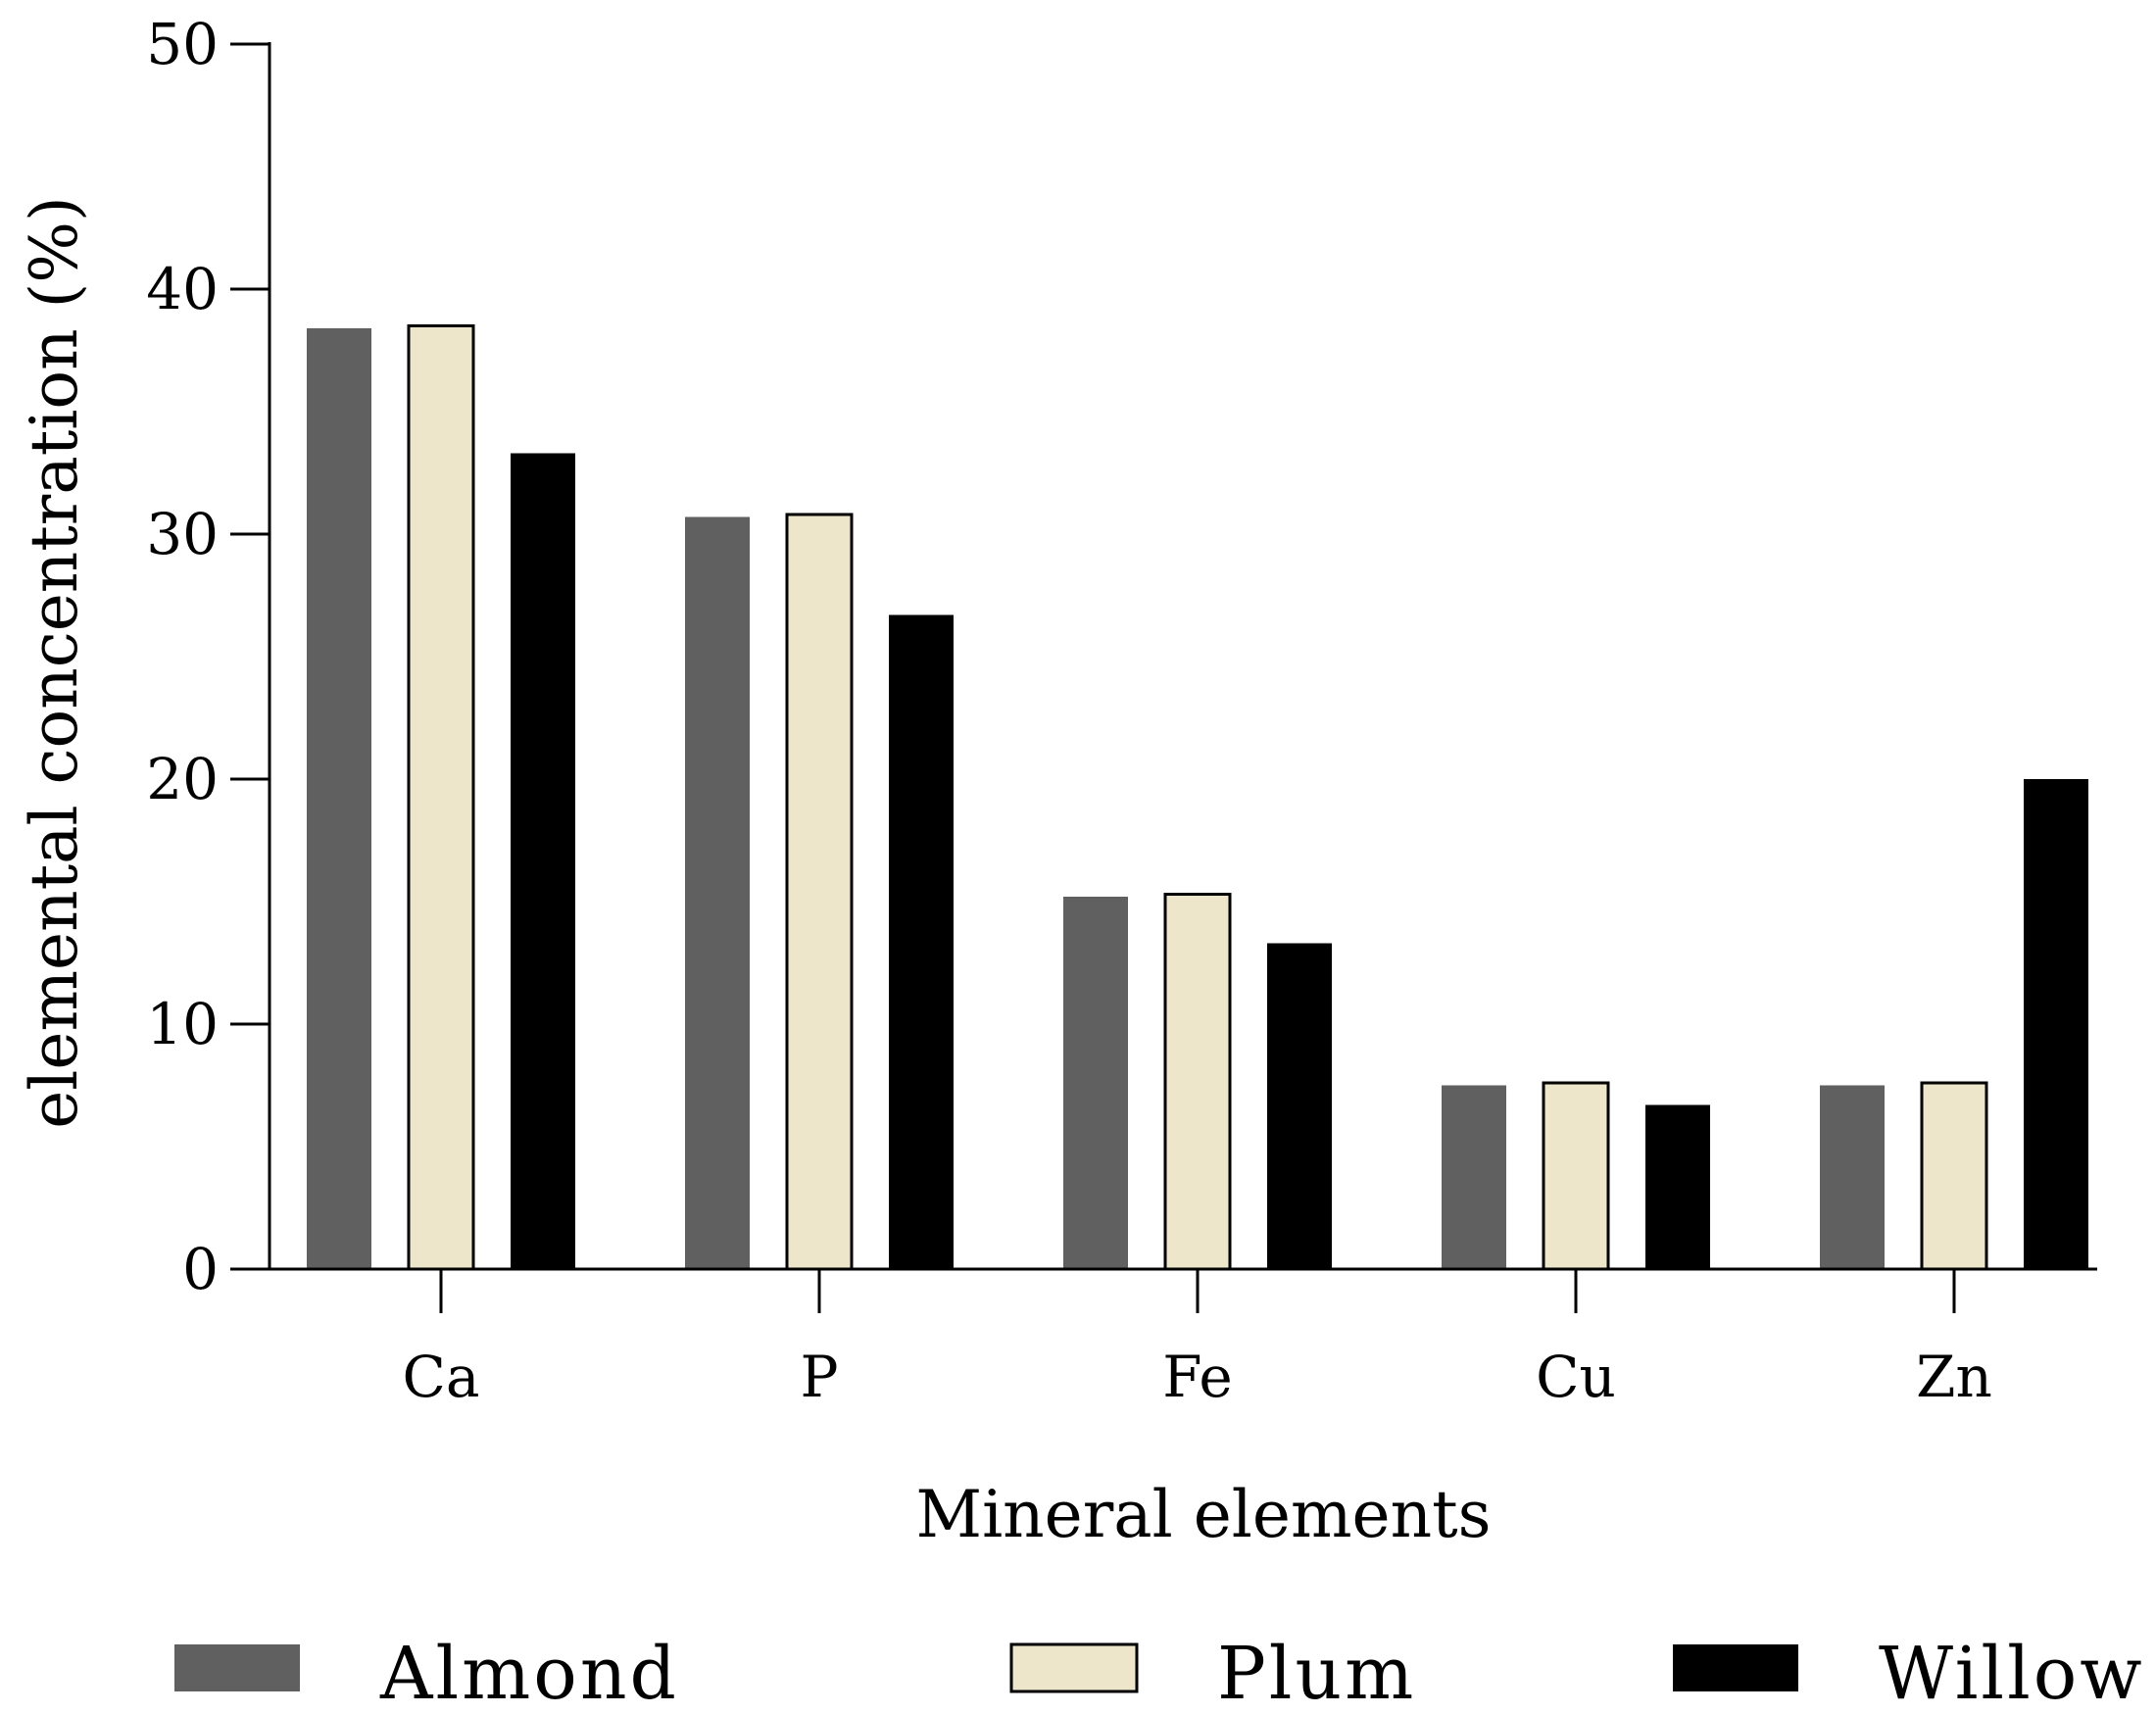  Describe the element at coordinates (1316, 1673) in the screenshot. I see `legend-label-plum: Plum` at that location.